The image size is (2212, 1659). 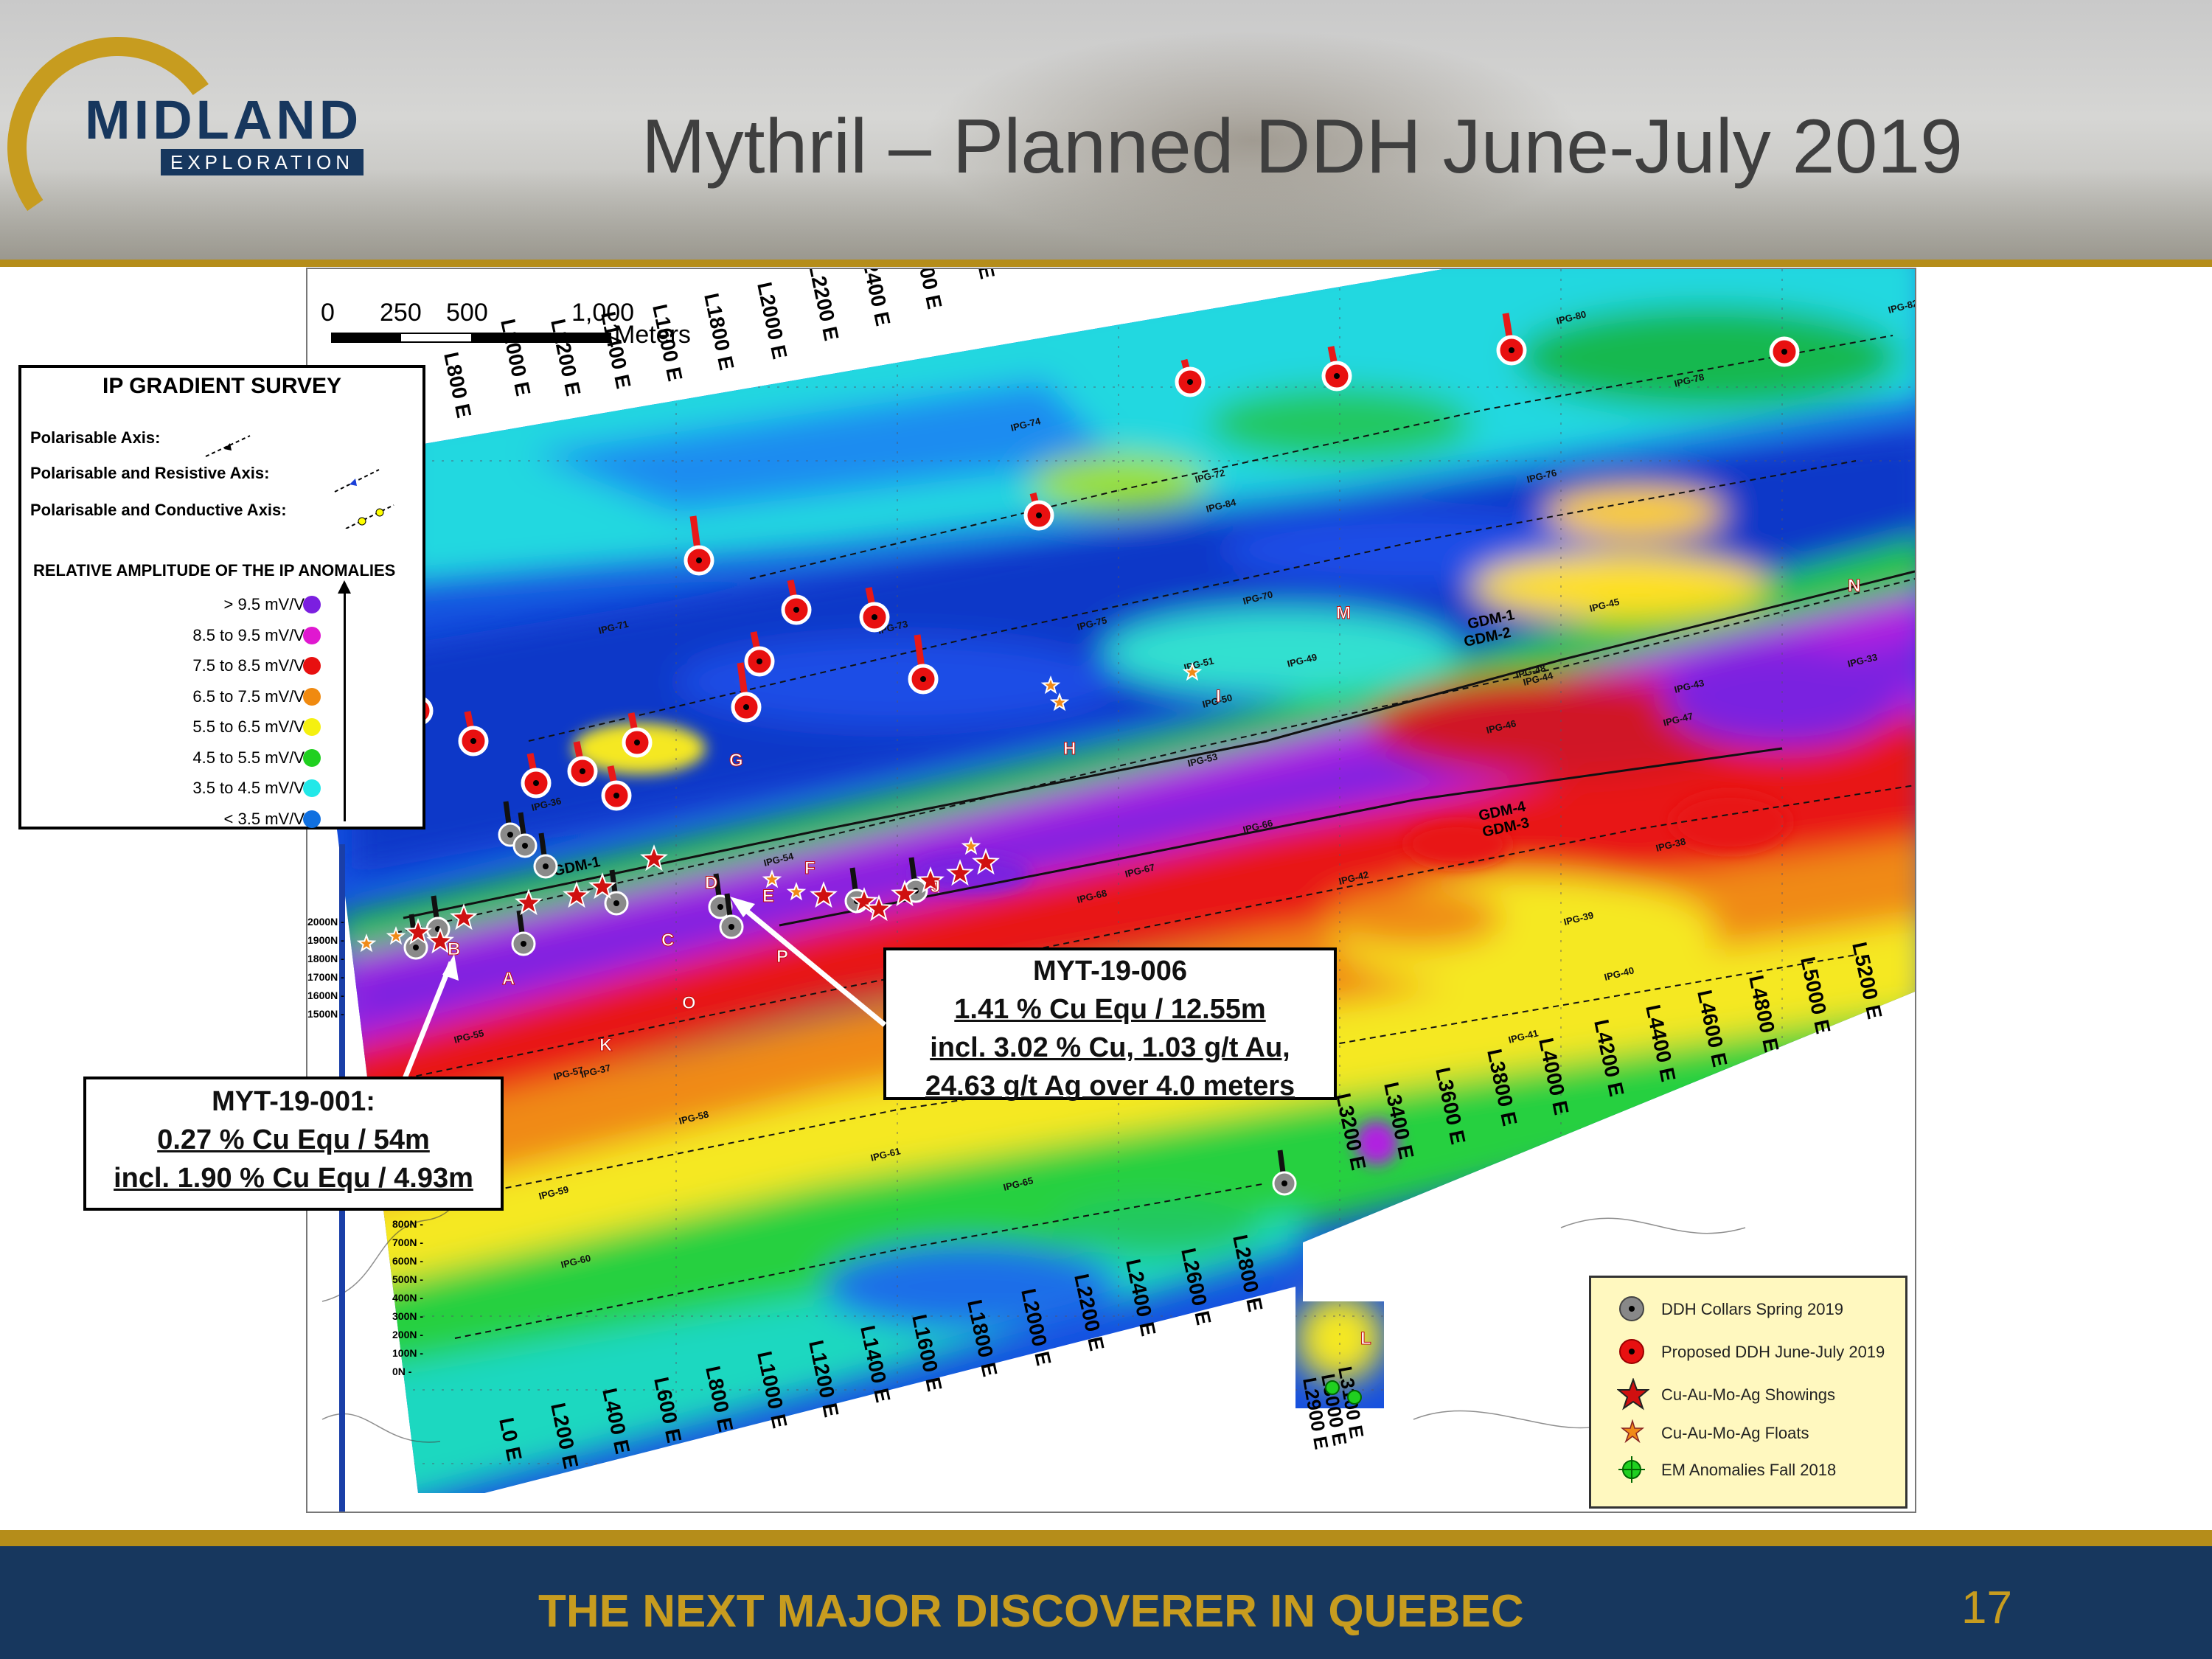 What do you see at coordinates (1106, 1538) in the screenshot?
I see `footer-gold-rule` at bounding box center [1106, 1538].